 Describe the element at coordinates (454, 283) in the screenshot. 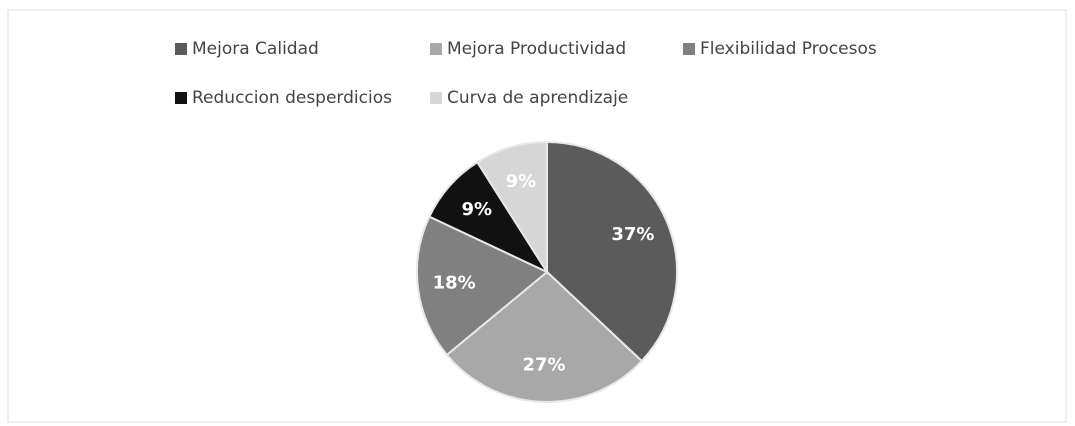

I see `data-label: 18%` at that location.